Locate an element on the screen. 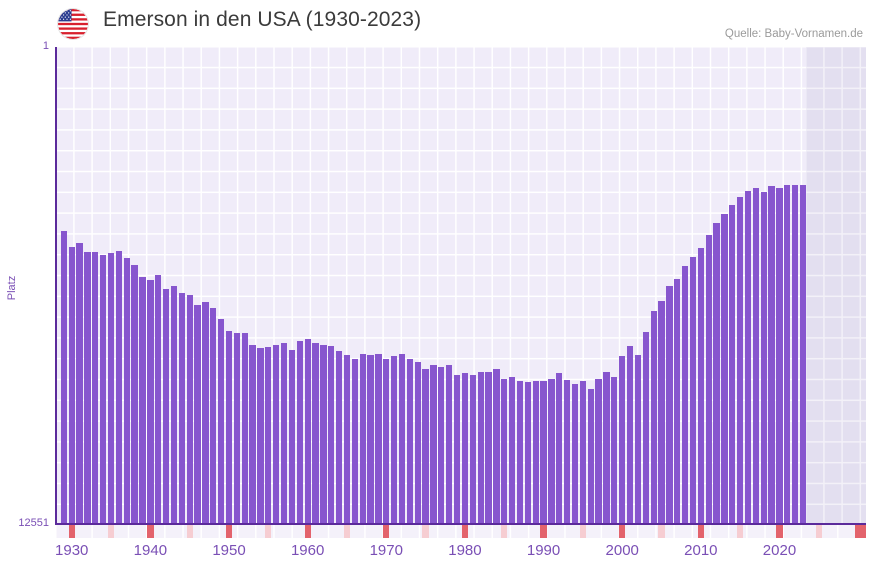 This screenshot has width=873, height=567. tick-mark-major is located at coordinates (386, 531).